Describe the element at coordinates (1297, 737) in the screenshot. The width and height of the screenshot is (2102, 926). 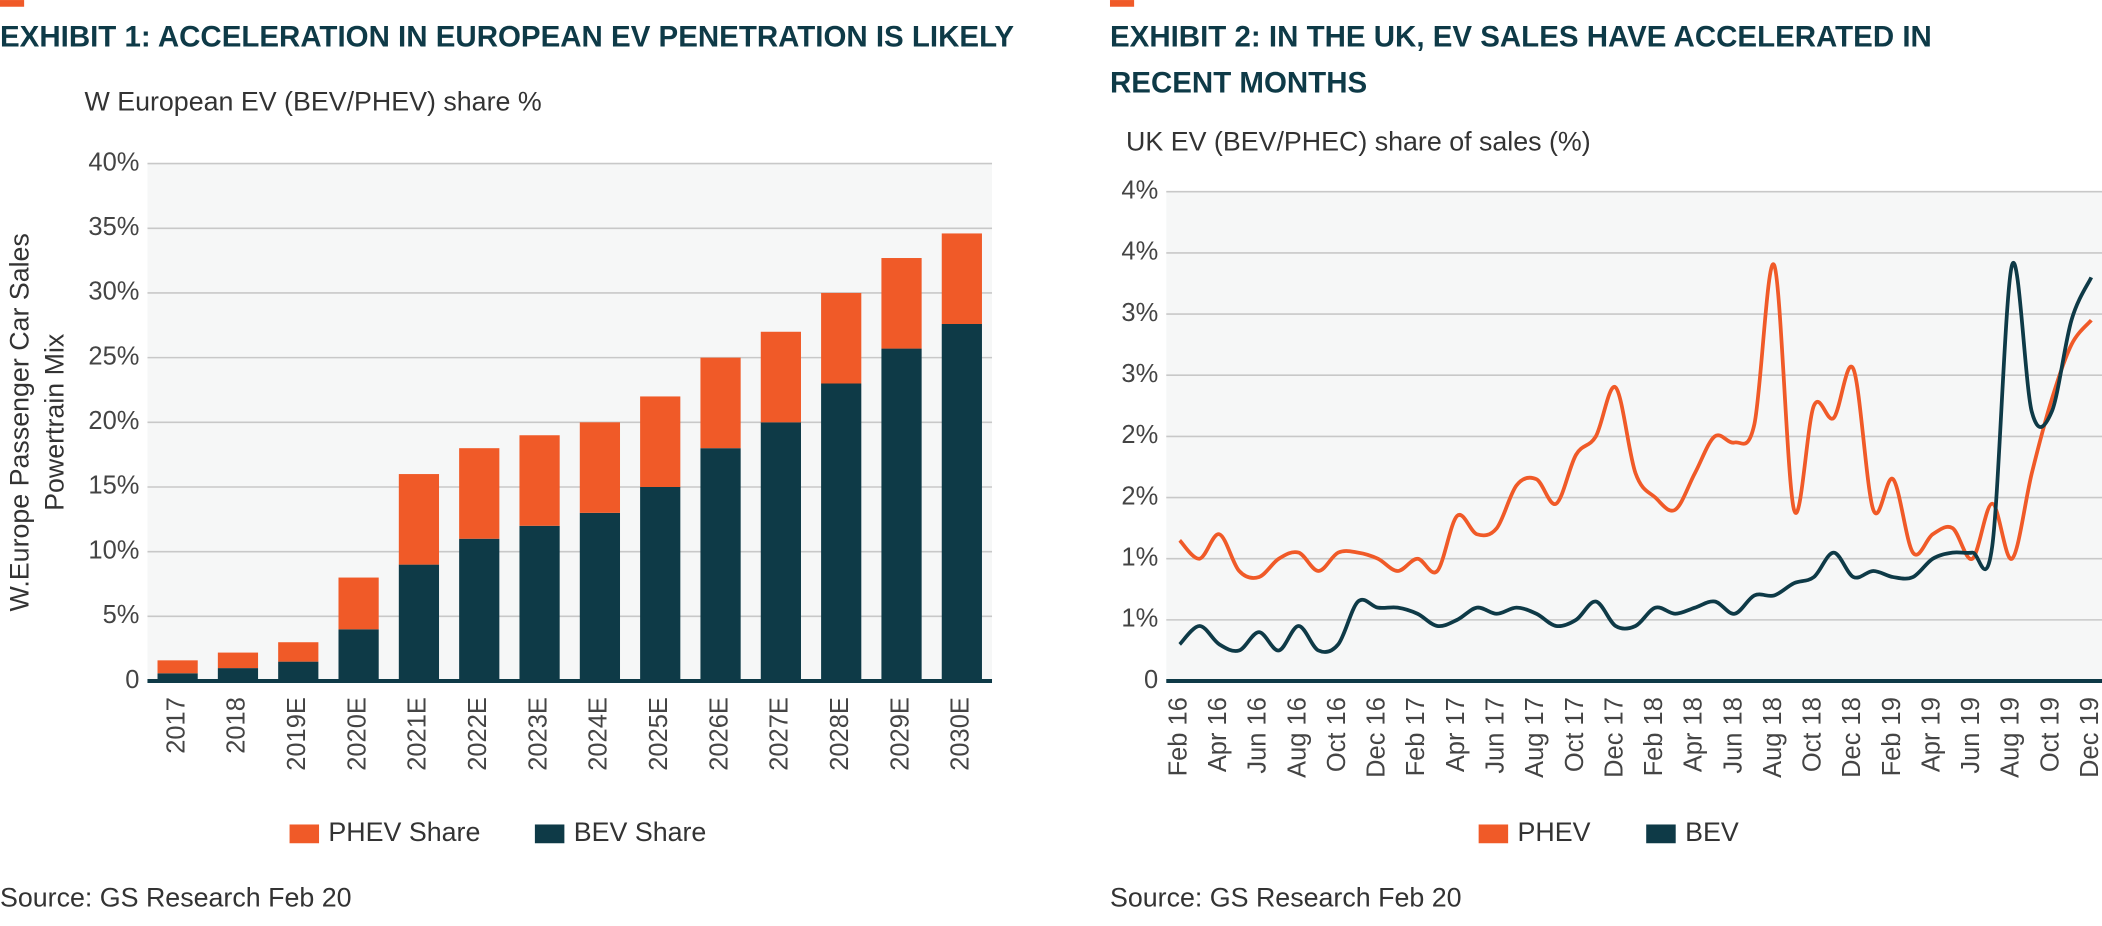
I see `x-tick-label: Aug 16` at that location.